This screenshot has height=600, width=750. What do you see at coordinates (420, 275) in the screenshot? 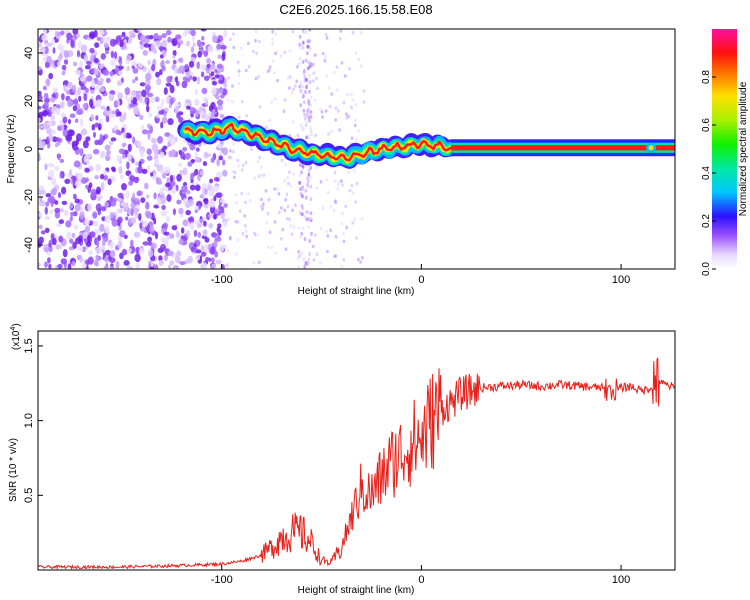
I see `spectrogram-x-ticks: -100 0 100` at bounding box center [420, 275].